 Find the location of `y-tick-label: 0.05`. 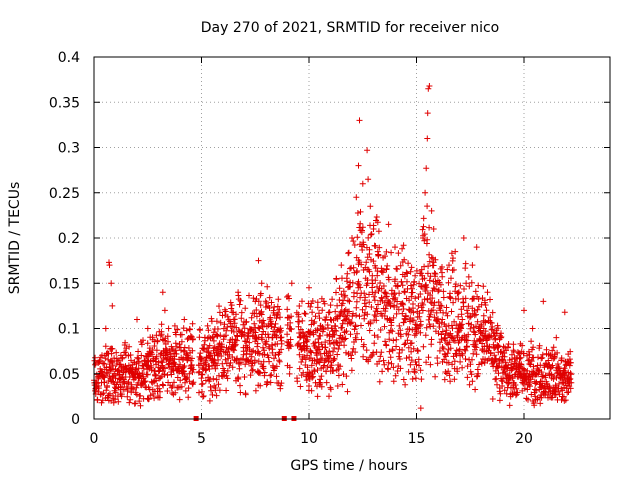

y-tick-label: 0.05 is located at coordinates (64, 375).